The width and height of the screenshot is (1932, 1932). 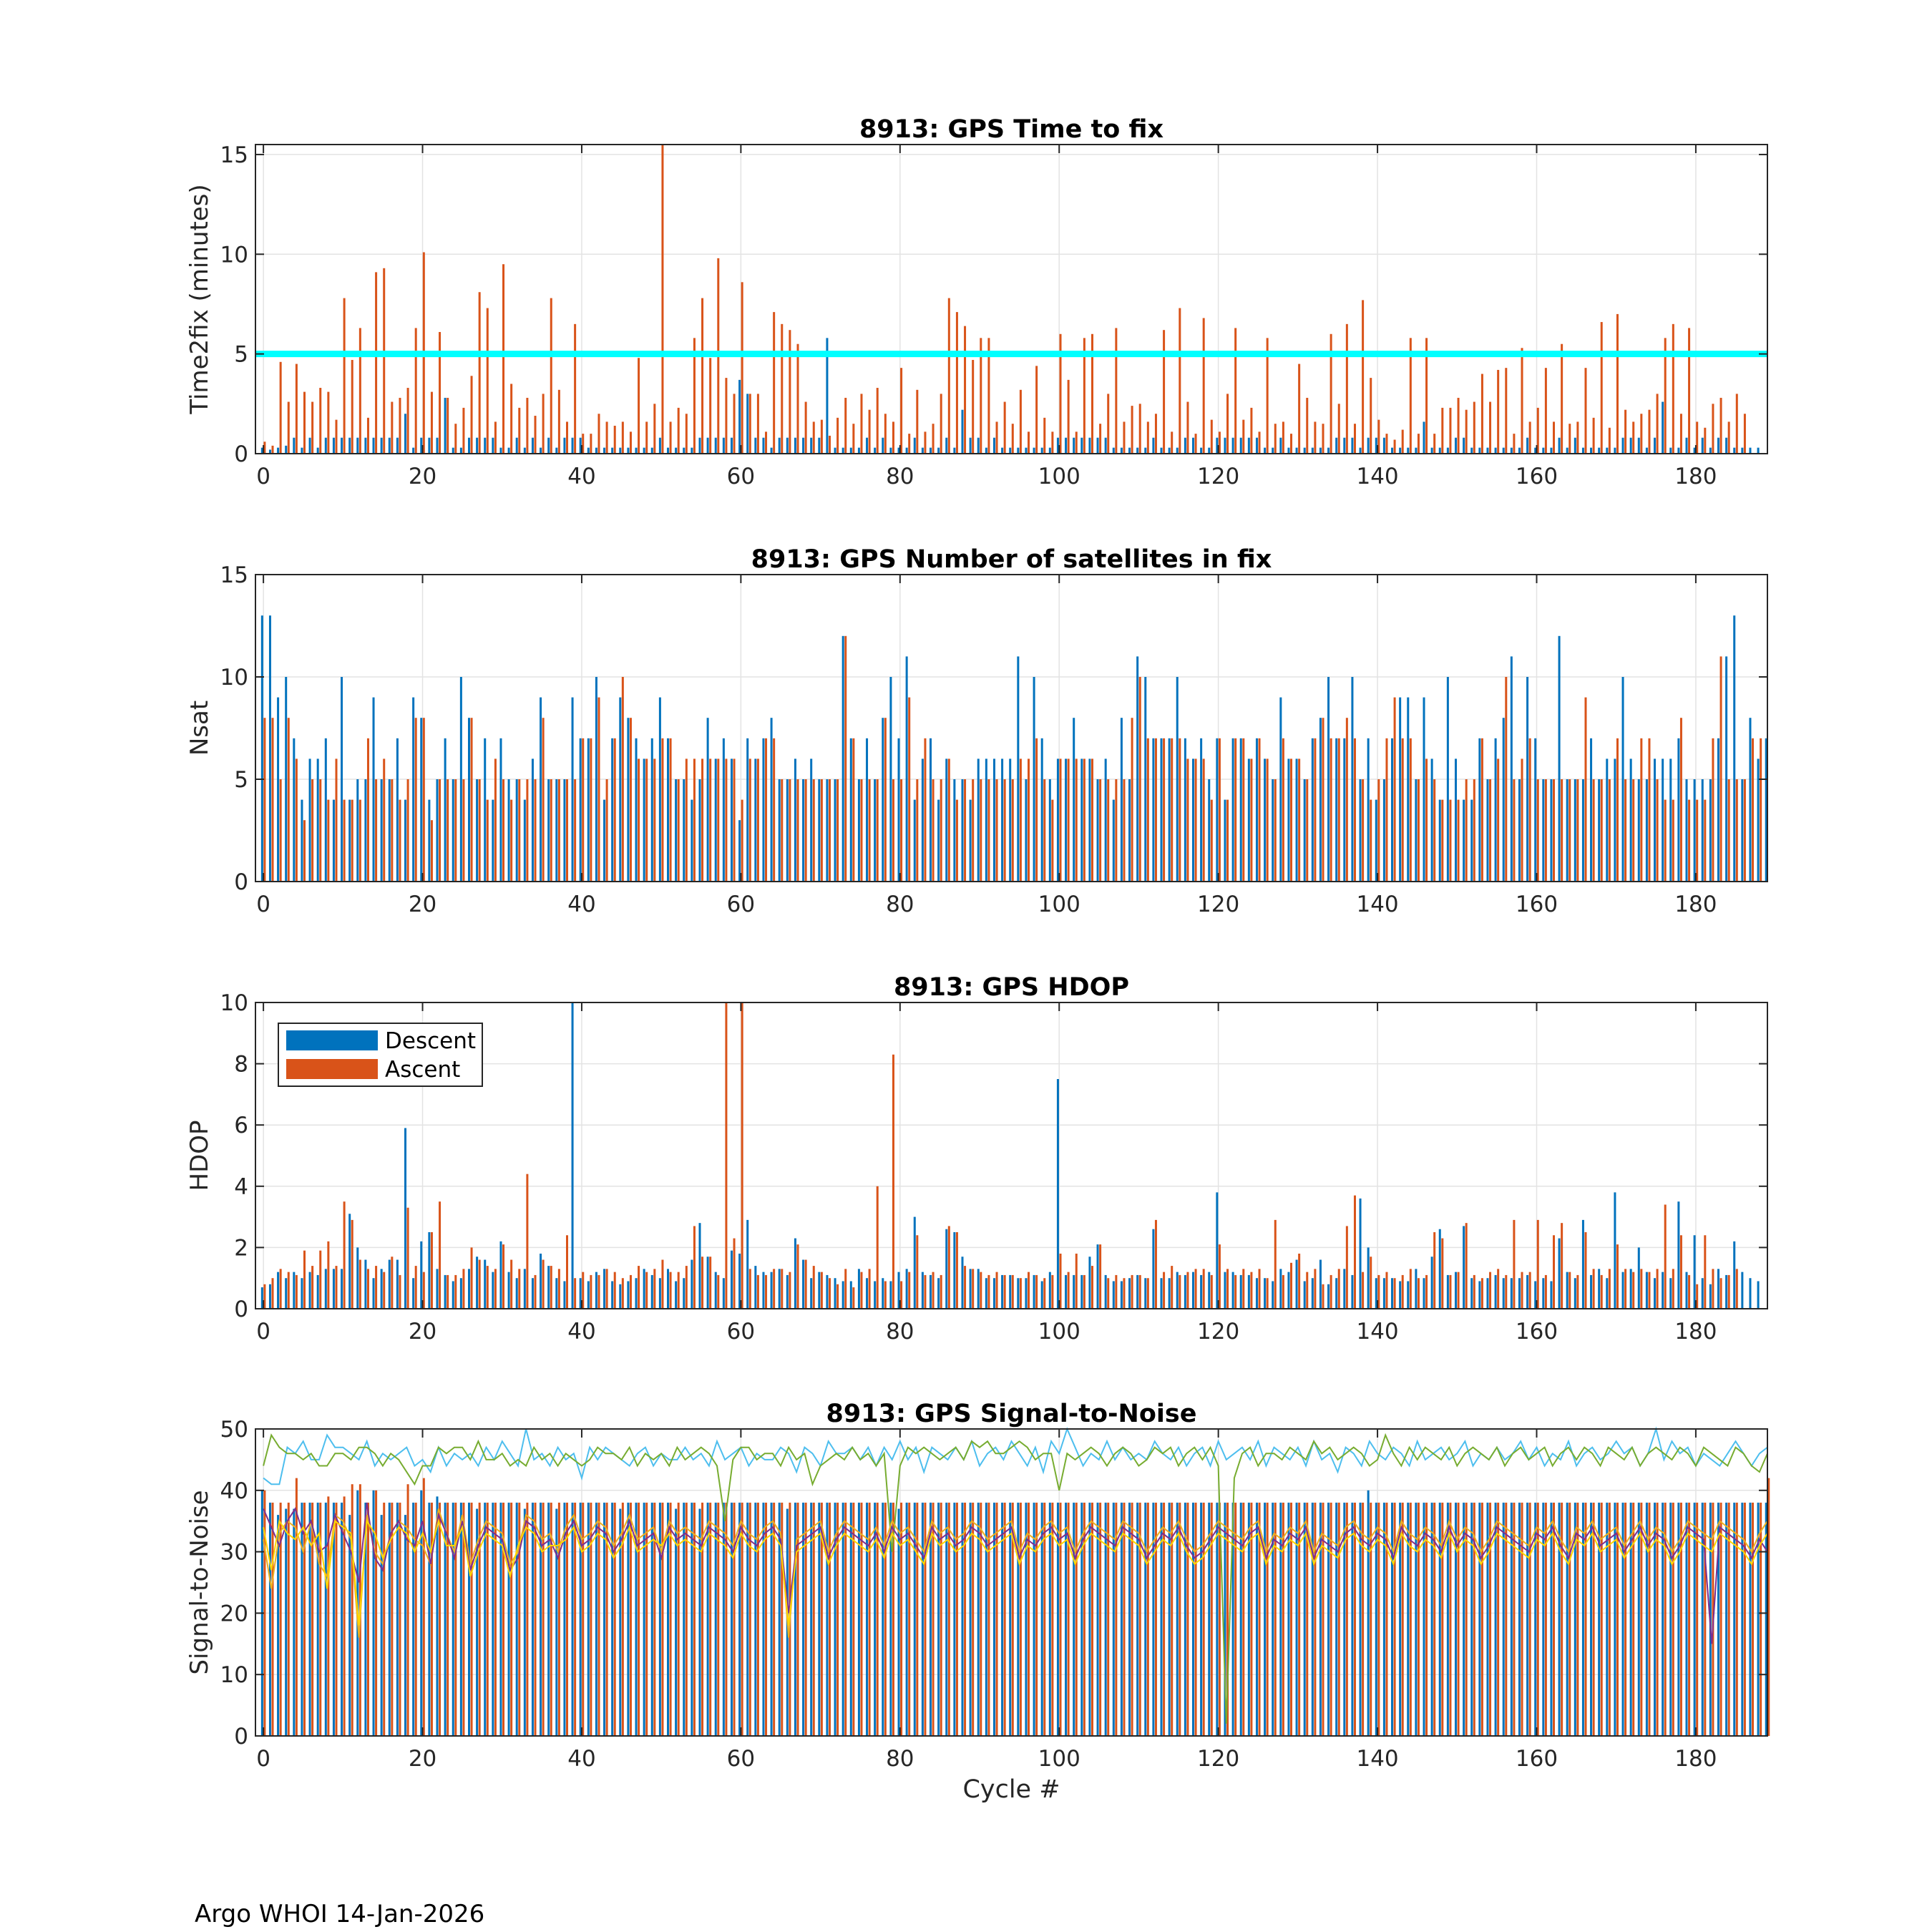 I want to click on x-tick-label: 100, so click(x=1059, y=1759).